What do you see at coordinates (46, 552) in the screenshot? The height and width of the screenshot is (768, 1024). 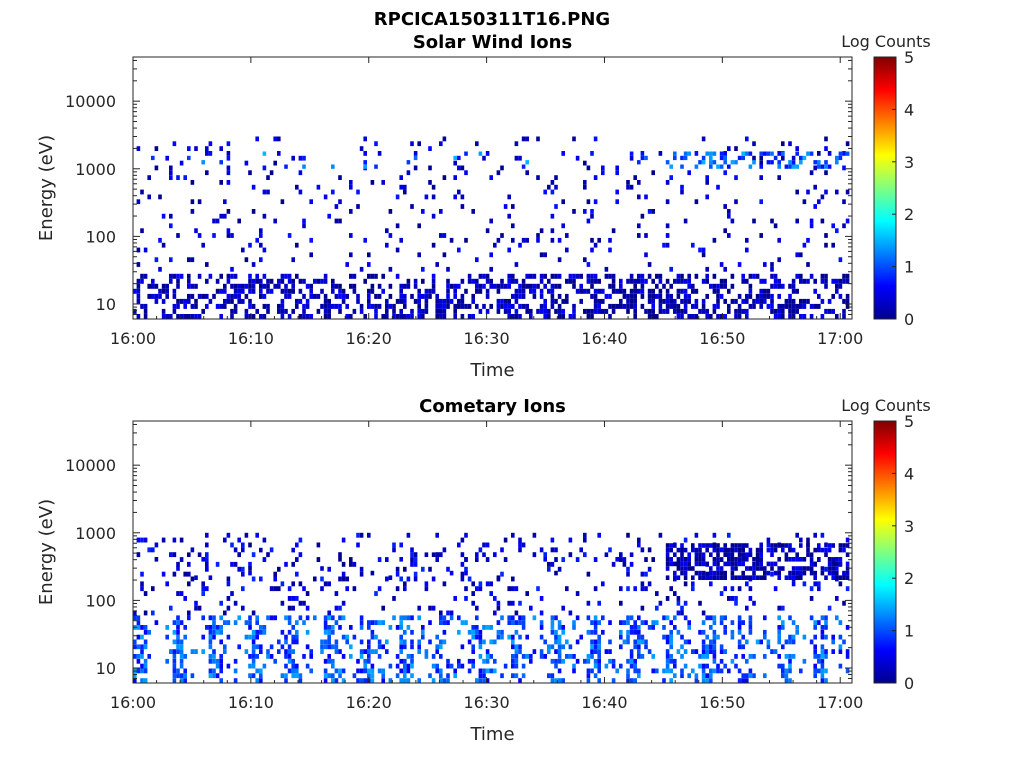 I see `y-axis-label: Energy (eV)` at bounding box center [46, 552].